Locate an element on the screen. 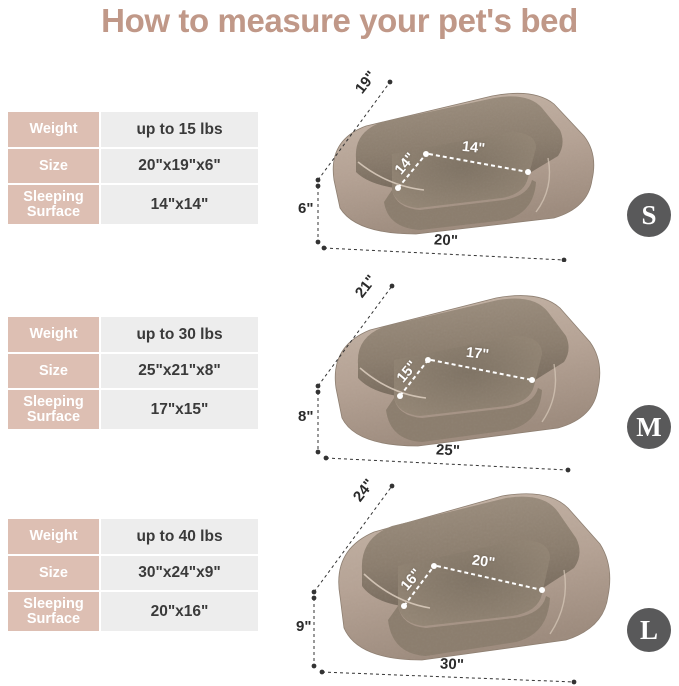  size-badge-l: L is located at coordinates (649, 630).